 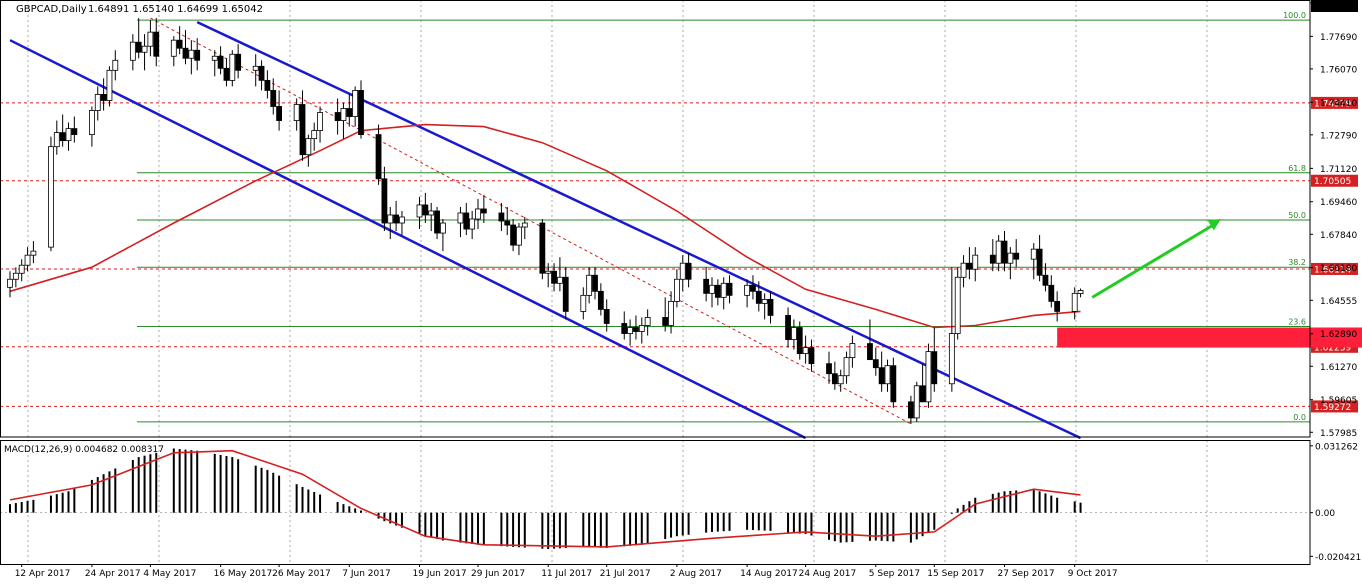 I want to click on macd-tick-label: 0.031262, so click(x=1336, y=447).